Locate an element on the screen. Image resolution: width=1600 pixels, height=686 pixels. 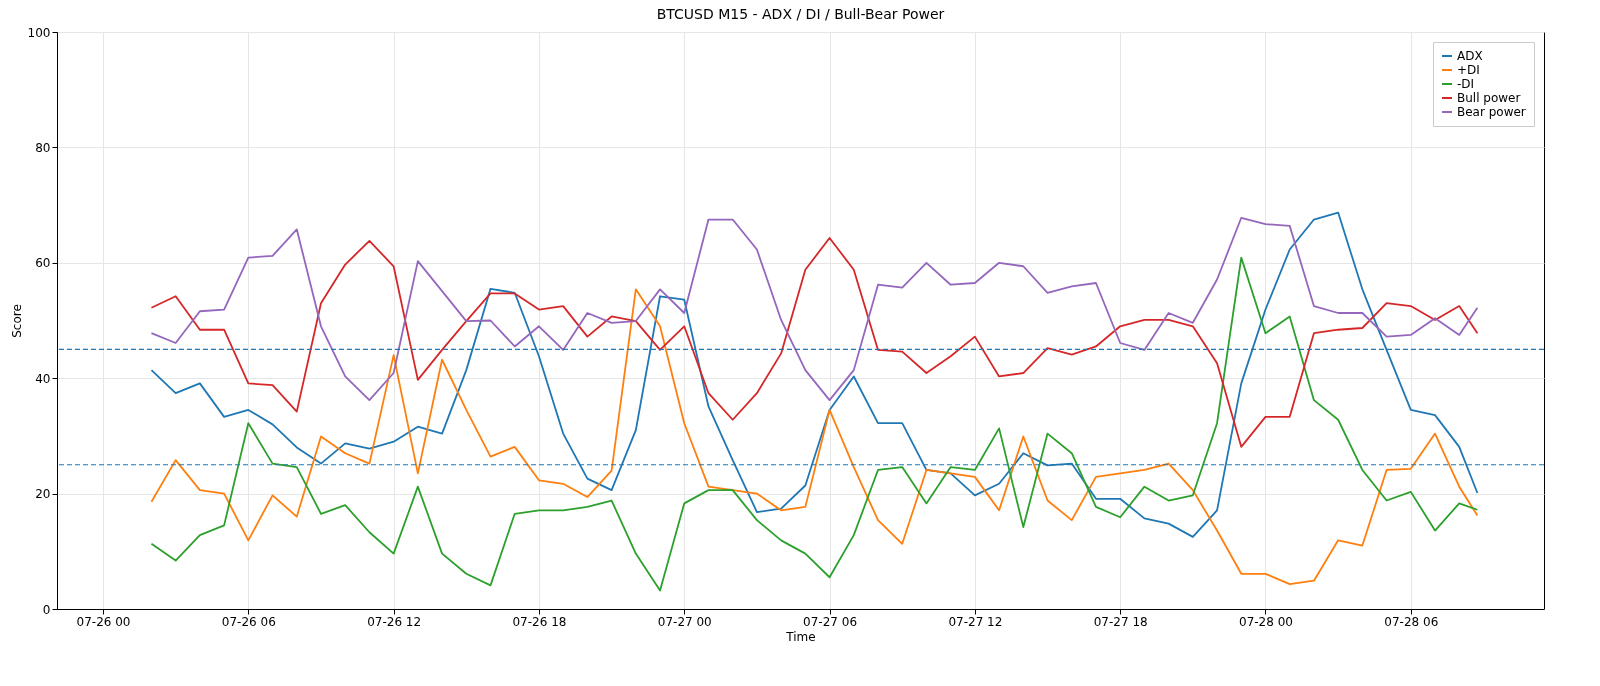
chart-title: BTCUSD M15 - ADX / DI / Bull-Bear Power is located at coordinates (800, 14).